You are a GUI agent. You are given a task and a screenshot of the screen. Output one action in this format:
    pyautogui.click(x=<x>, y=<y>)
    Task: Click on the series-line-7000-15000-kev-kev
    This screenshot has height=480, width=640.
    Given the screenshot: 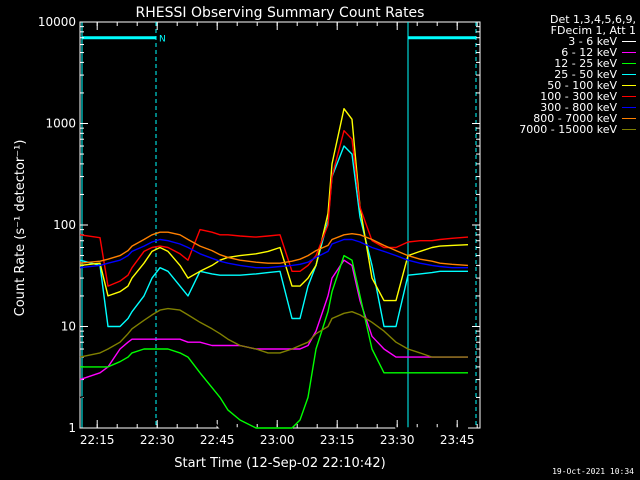 What is the action you would take?
    pyautogui.click(x=273, y=332)
    